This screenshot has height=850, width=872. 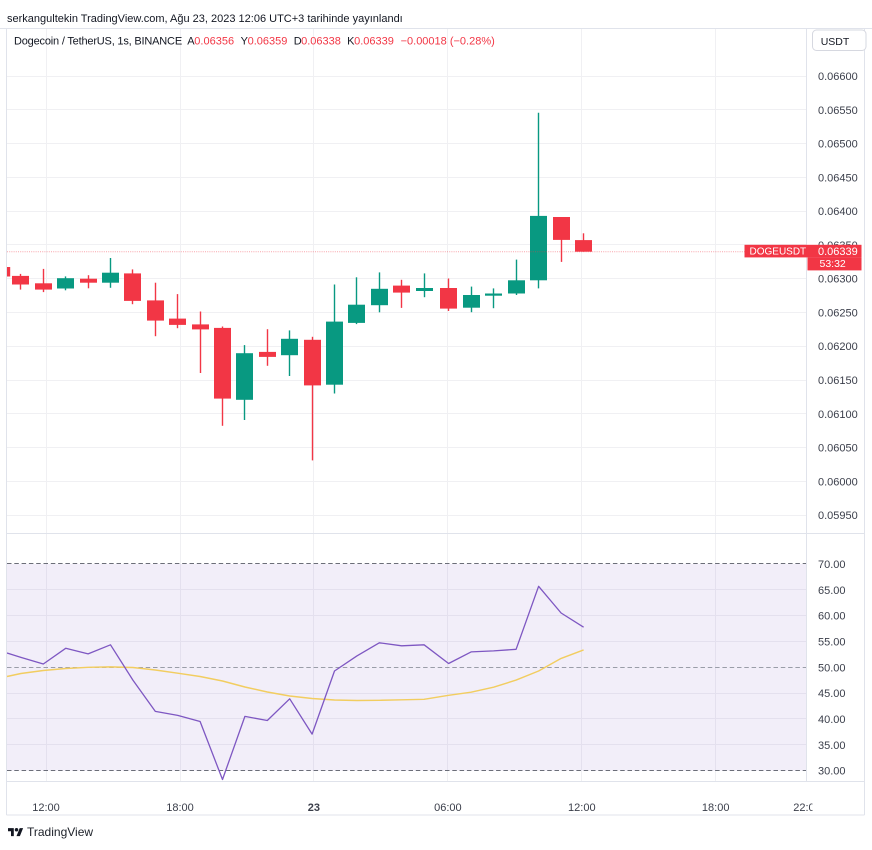 What do you see at coordinates (833, 264) in the screenshot?
I see `svg-text: 53:32` at bounding box center [833, 264].